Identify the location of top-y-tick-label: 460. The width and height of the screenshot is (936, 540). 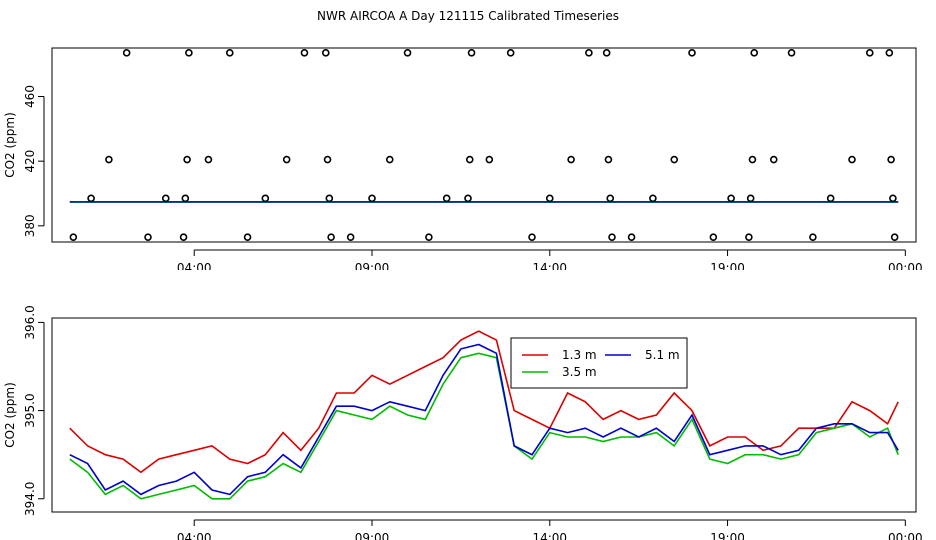
(30, 96).